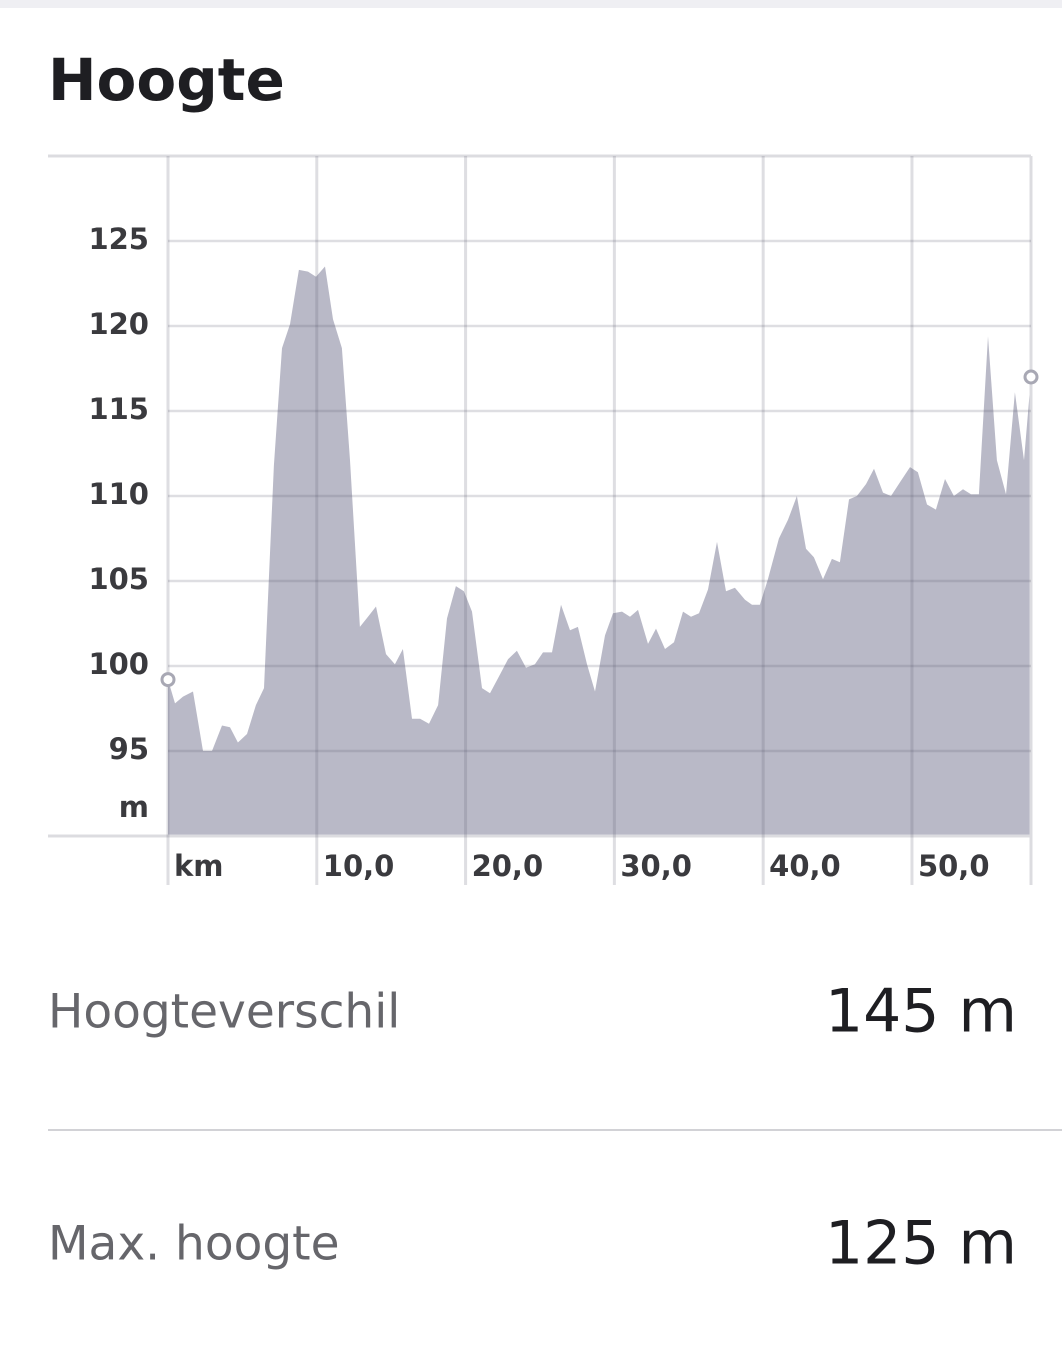 This screenshot has width=1062, height=1360. I want to click on x-tick-label: km, so click(199, 866).